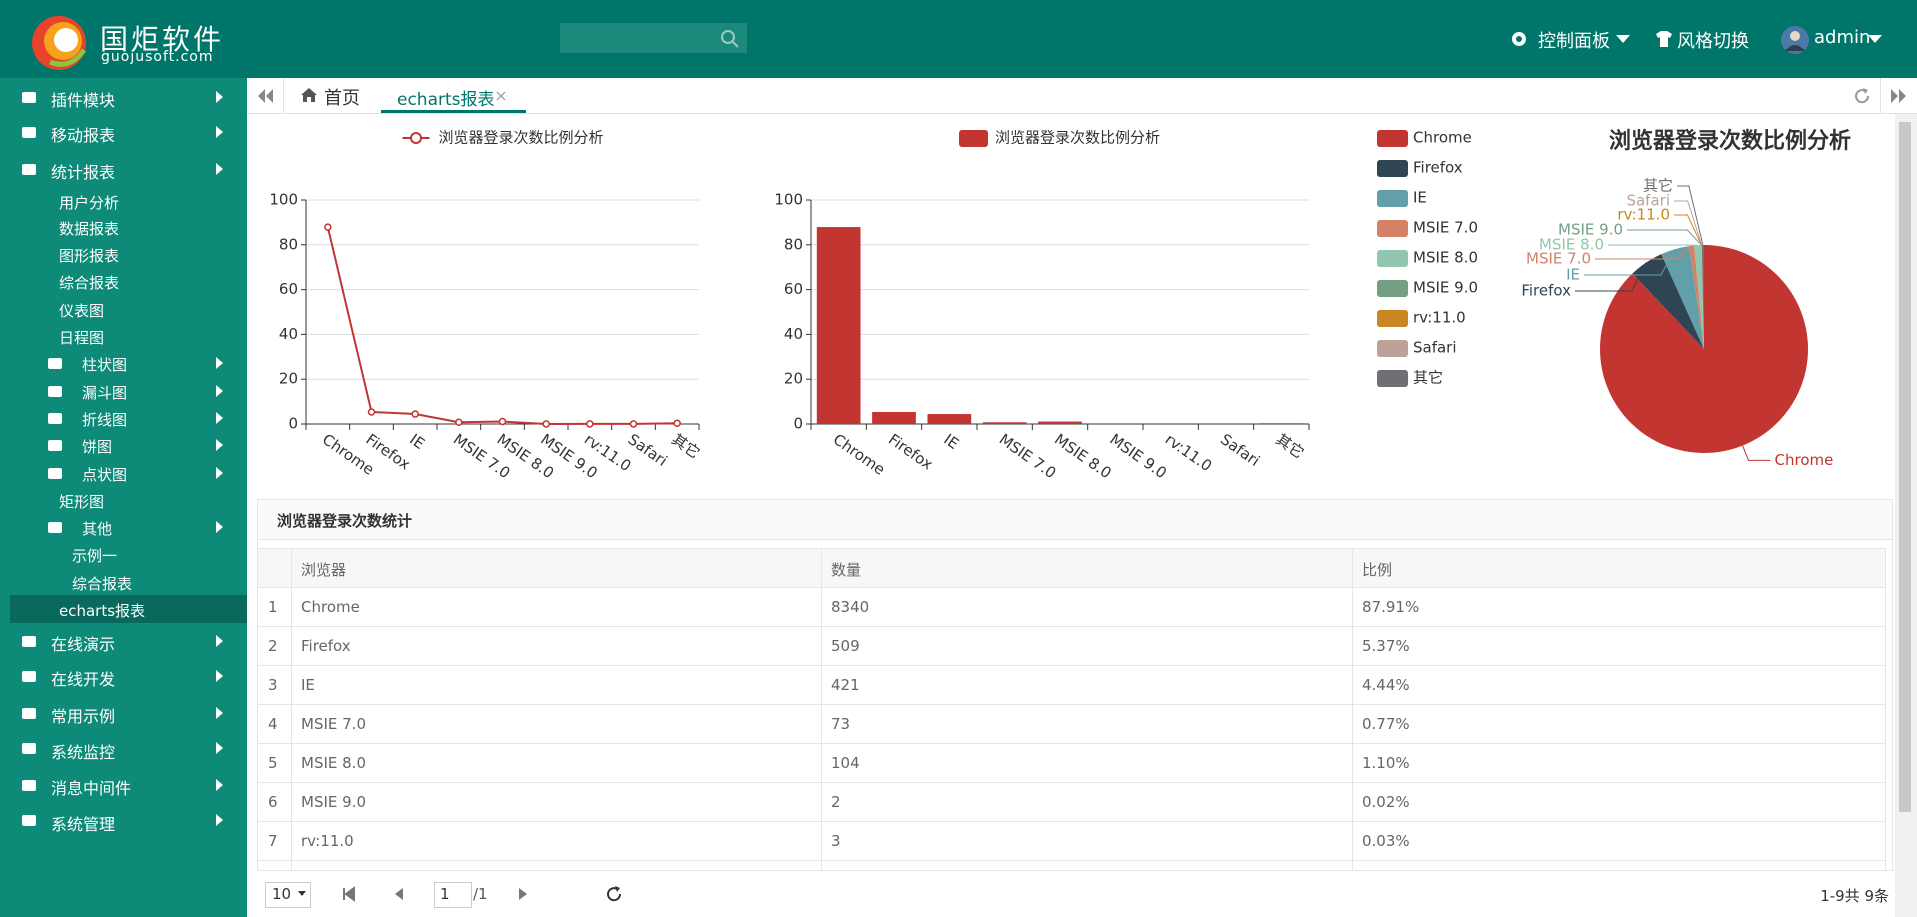 This screenshot has height=917, width=1917. What do you see at coordinates (83, 680) in the screenshot?
I see `menu-item: 在线开发` at bounding box center [83, 680].